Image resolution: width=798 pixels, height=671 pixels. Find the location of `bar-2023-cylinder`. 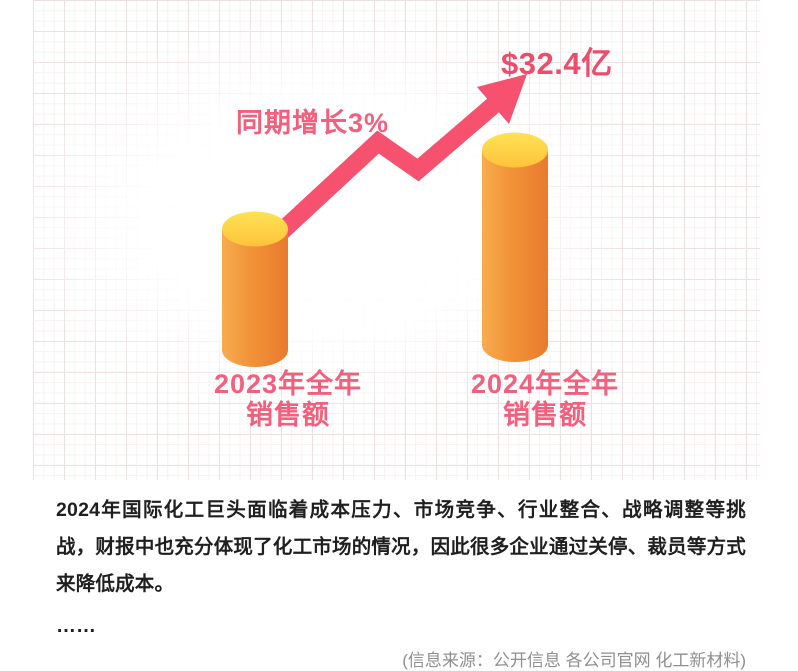

bar-2023-cylinder is located at coordinates (255, 289).